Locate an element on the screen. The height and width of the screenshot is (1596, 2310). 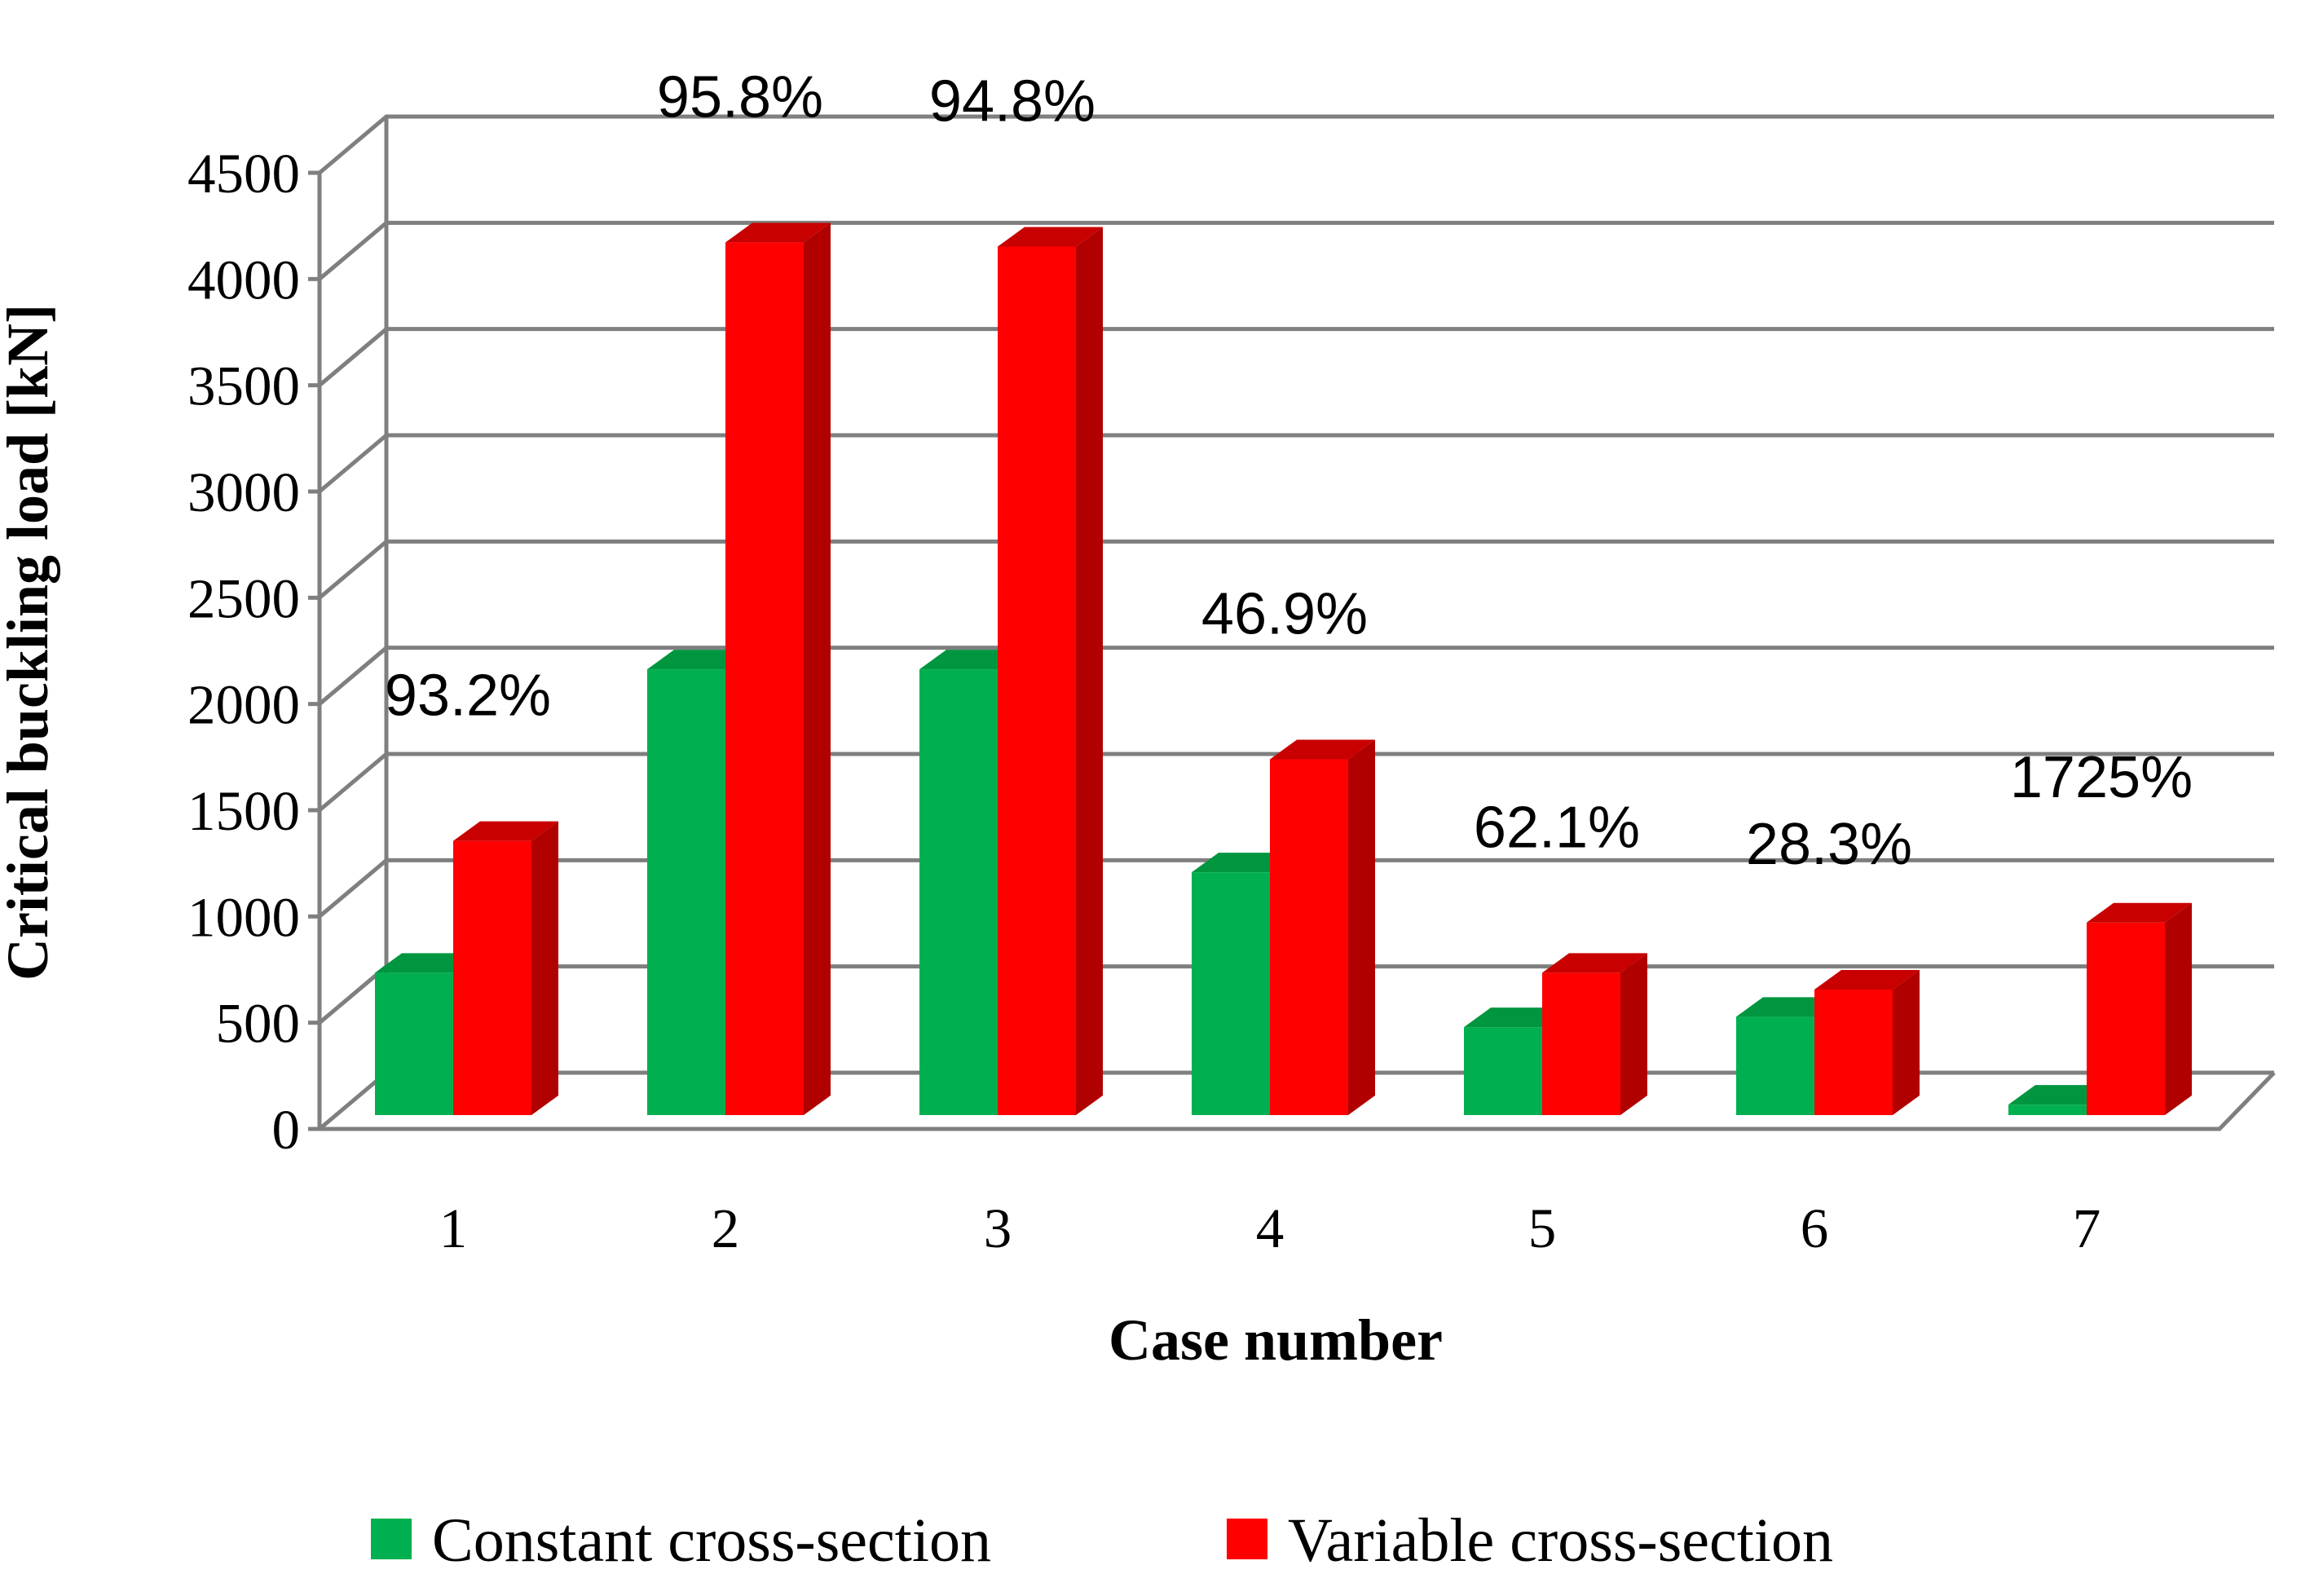
y-tick-label: 3500 is located at coordinates (243, 386).